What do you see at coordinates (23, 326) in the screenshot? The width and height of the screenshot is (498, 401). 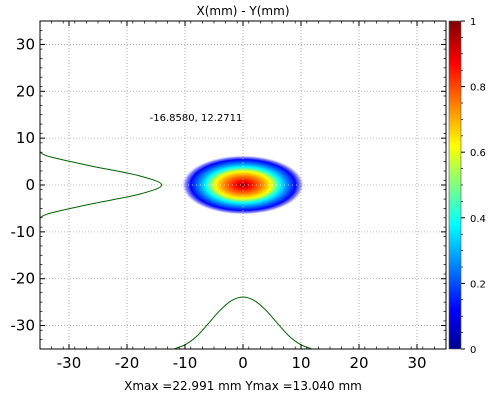 I see `y-tick-label: -30` at bounding box center [23, 326].